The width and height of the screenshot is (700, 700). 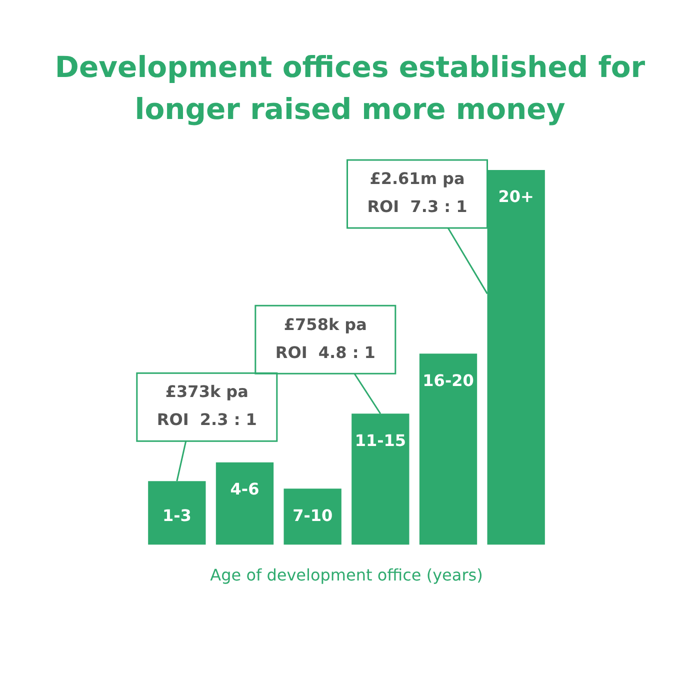 I want to click on annotation: £758k pa ROI 4.8 : 1, so click(x=325, y=338).